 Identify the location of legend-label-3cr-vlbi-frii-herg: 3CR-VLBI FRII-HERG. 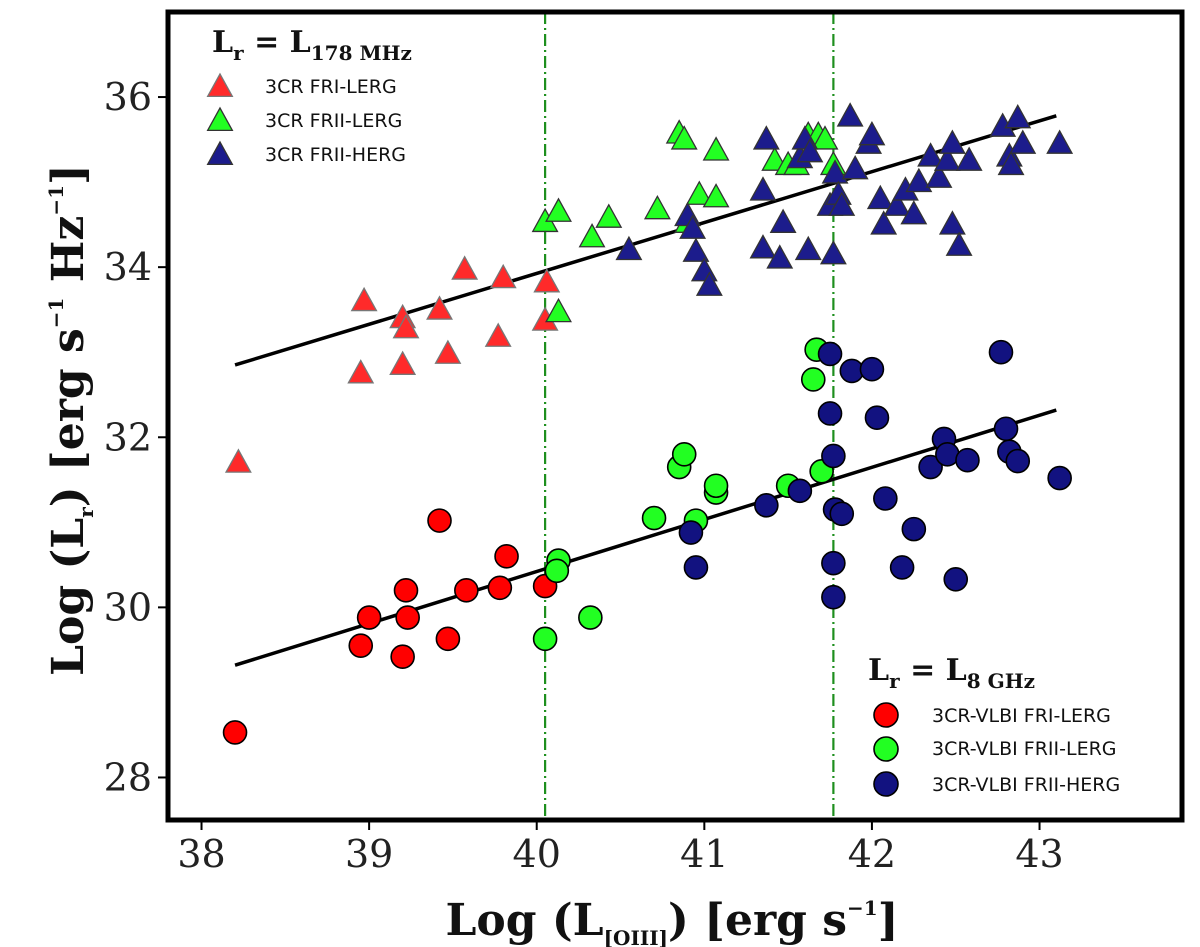
(1026, 785).